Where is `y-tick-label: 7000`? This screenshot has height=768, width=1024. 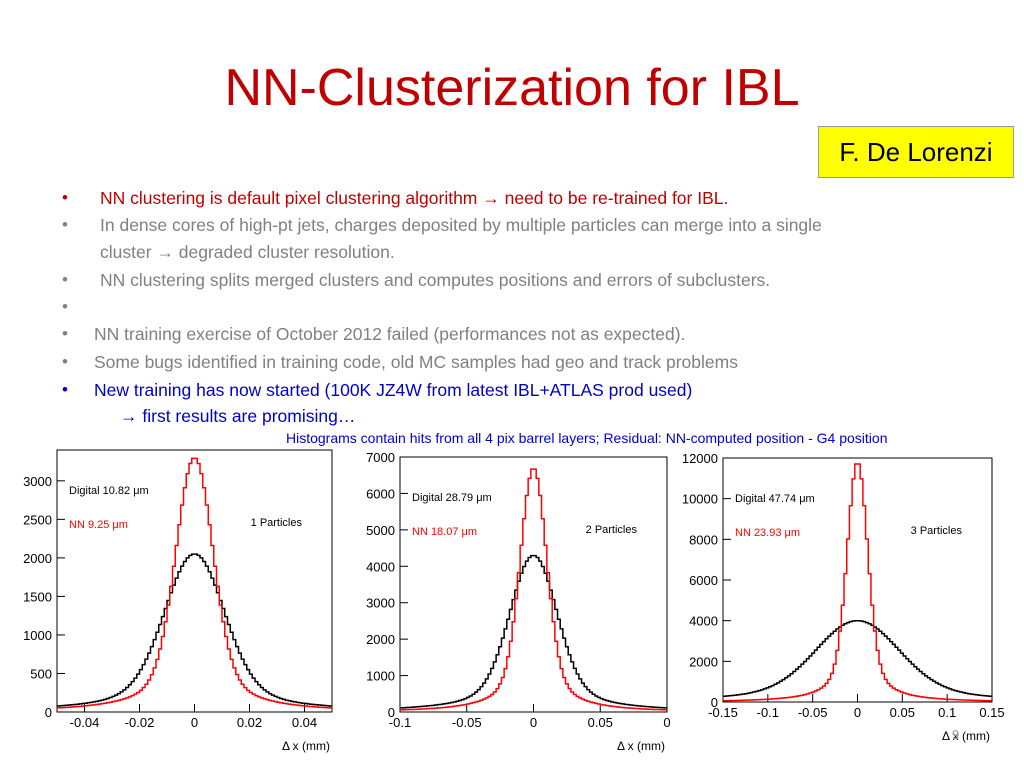
y-tick-label: 7000 is located at coordinates (380, 457).